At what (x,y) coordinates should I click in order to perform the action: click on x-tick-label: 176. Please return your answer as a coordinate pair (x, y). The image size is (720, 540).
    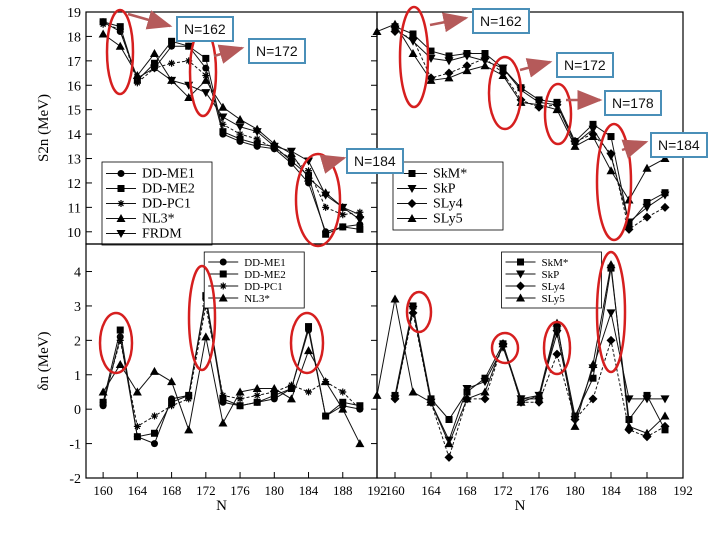
    Looking at the image, I should click on (240, 490).